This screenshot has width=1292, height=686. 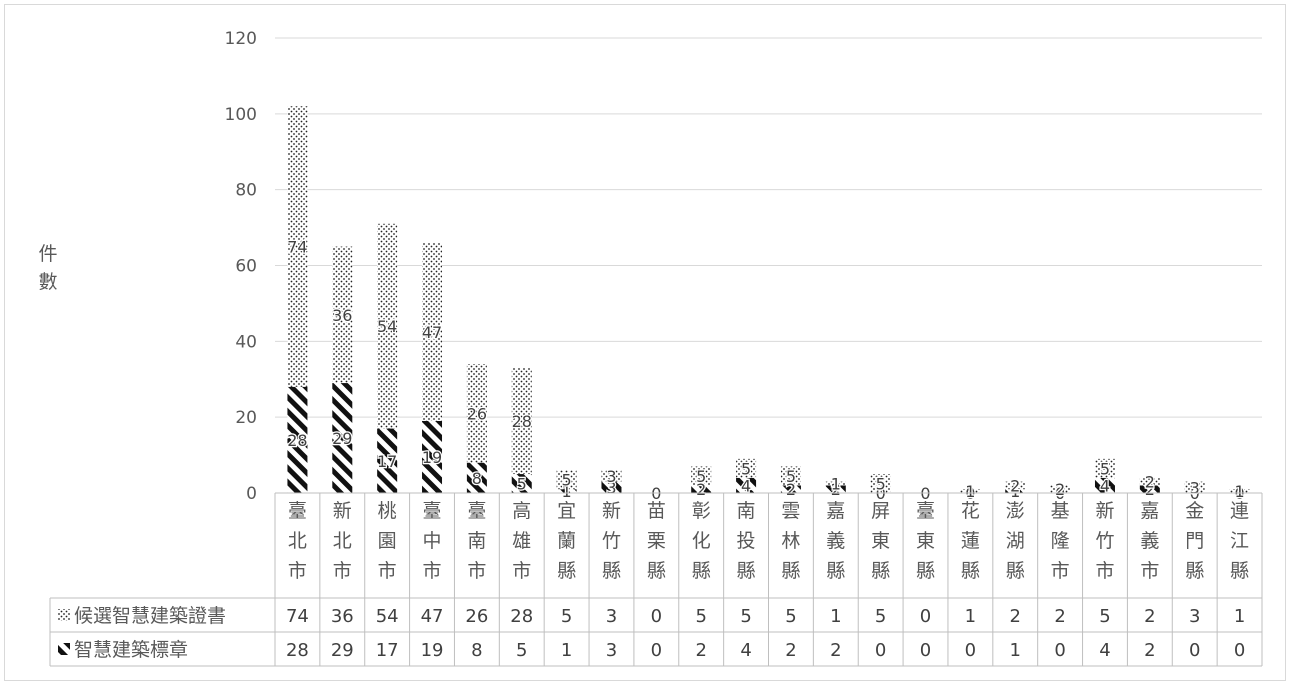 What do you see at coordinates (880, 541) in the screenshot?
I see `category-label: 屏東縣` at bounding box center [880, 541].